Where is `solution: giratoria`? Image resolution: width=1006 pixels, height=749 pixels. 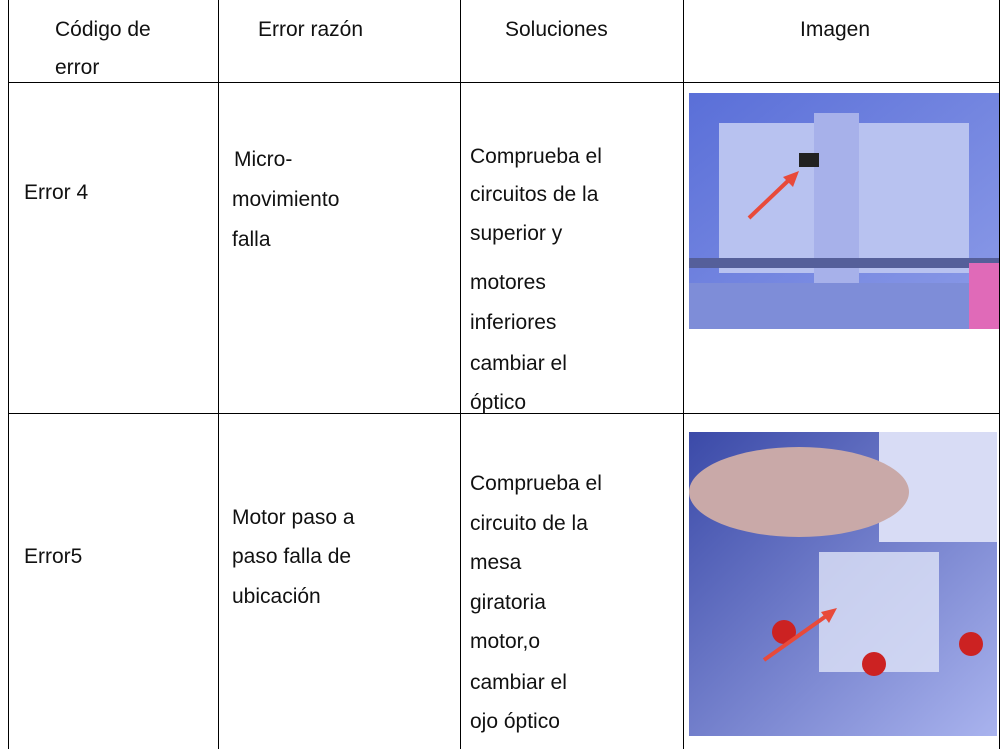
solution: giratoria is located at coordinates (508, 602).